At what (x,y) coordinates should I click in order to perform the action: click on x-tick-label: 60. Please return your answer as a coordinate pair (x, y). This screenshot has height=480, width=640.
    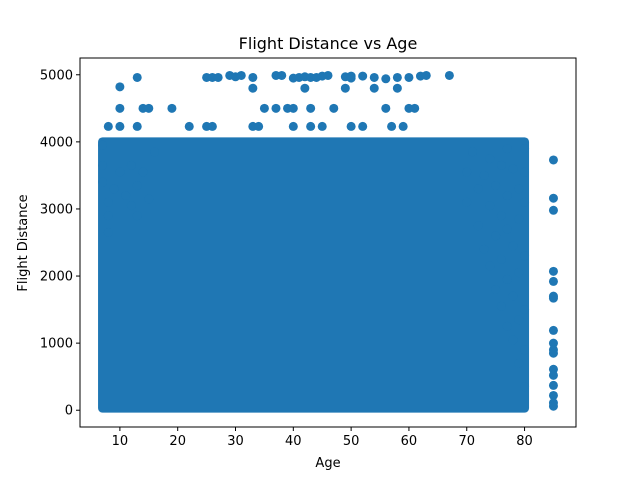
    Looking at the image, I should click on (409, 441).